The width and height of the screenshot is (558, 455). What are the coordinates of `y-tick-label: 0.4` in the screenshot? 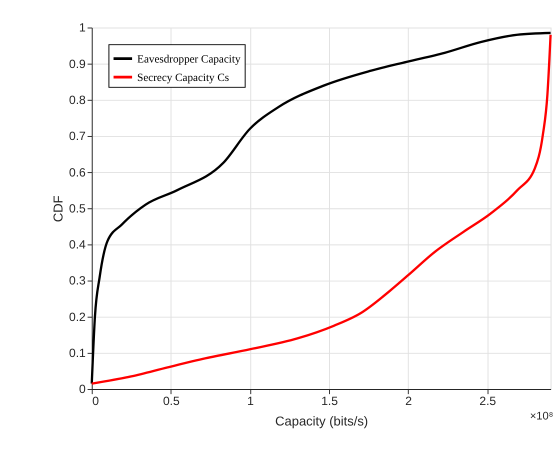 It's located at (77, 245).